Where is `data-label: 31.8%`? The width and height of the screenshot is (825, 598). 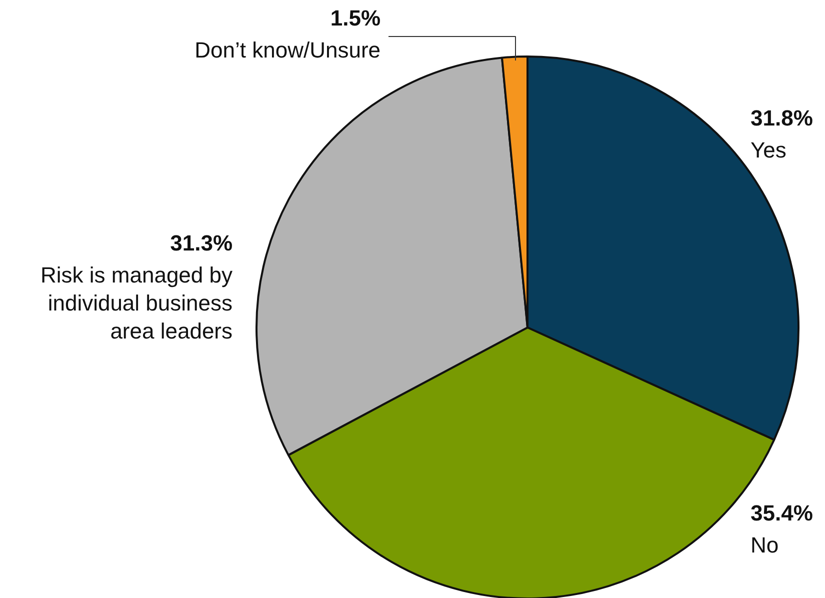 data-label: 31.8% is located at coordinates (781, 118).